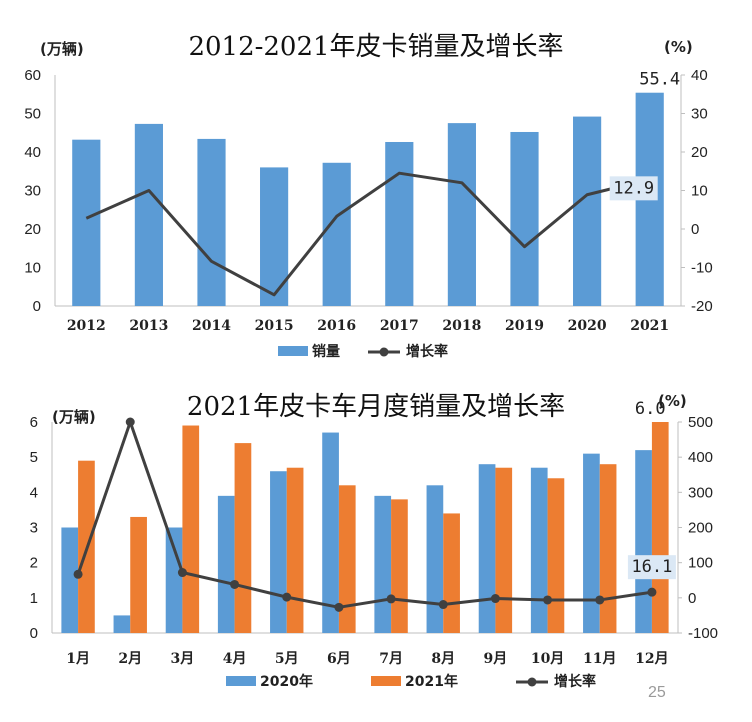 This screenshot has width=752, height=722. What do you see at coordinates (326, 351) in the screenshot?
I see `legend-label: 销量` at bounding box center [326, 351].